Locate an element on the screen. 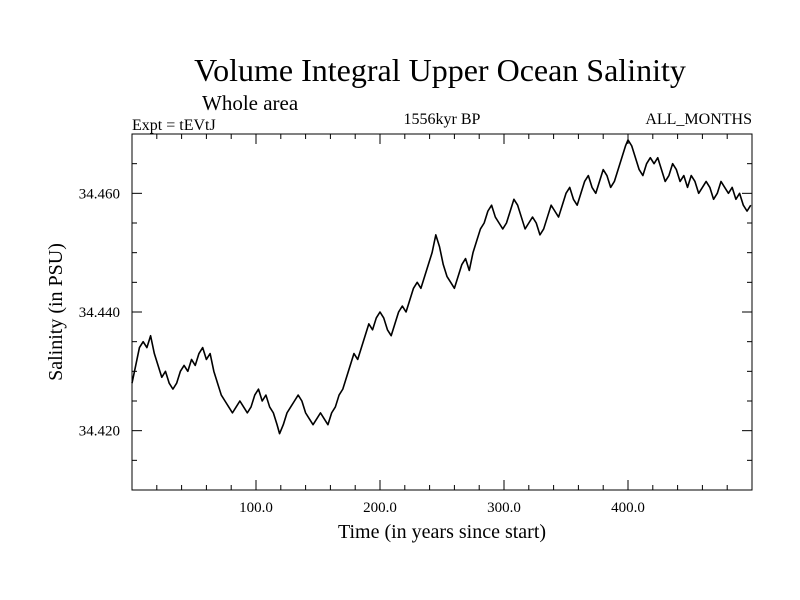 This screenshot has height=600, width=800. header-center-date: 1556kyr BP is located at coordinates (442, 119).